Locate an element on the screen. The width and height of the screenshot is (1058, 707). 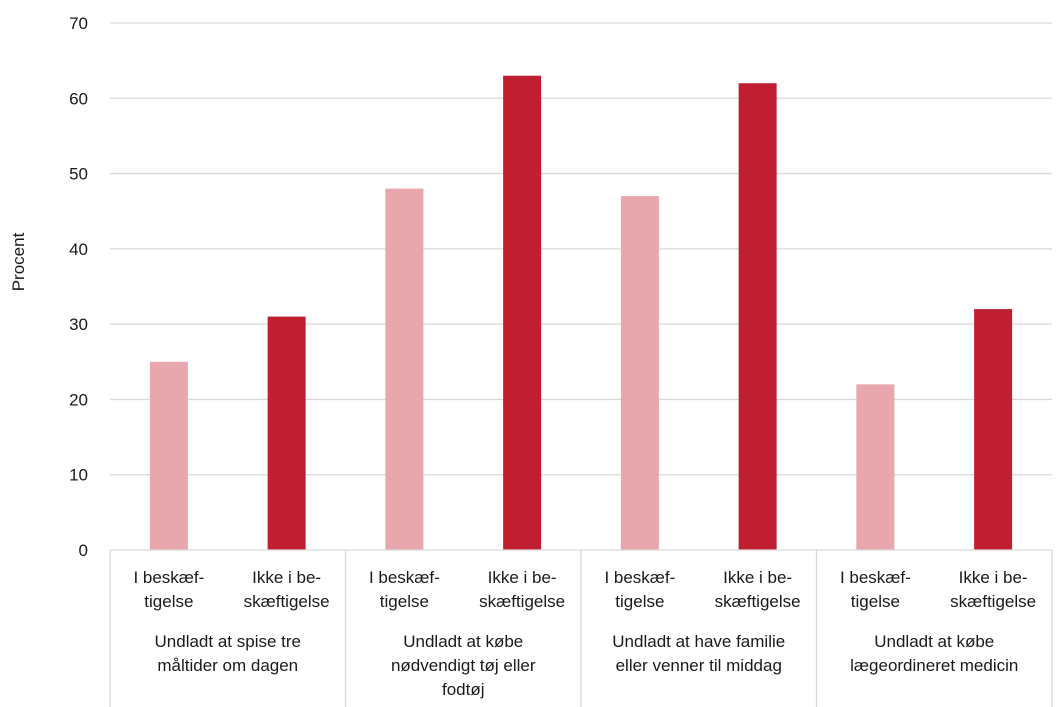
y-tick-label: 60 is located at coordinates (78, 98).